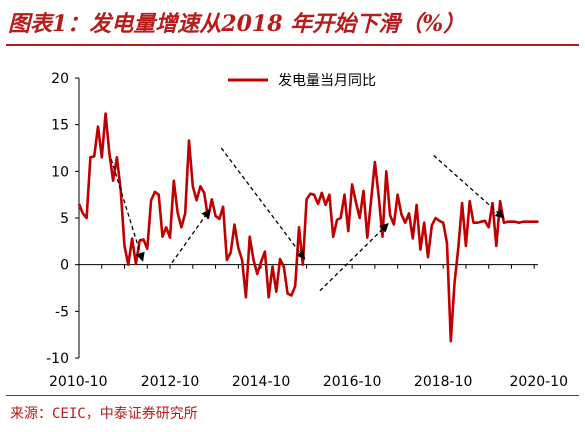 This screenshot has height=432, width=585. Describe the element at coordinates (60, 126) in the screenshot. I see `y-tick-label: 15` at that location.